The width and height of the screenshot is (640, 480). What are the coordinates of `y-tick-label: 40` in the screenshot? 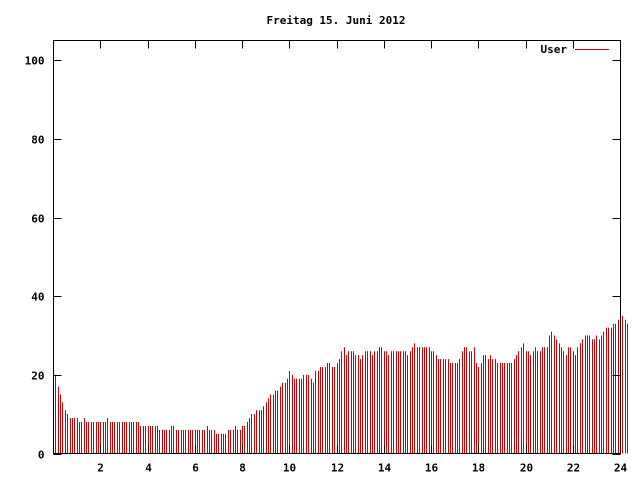 It's located at (37, 297).